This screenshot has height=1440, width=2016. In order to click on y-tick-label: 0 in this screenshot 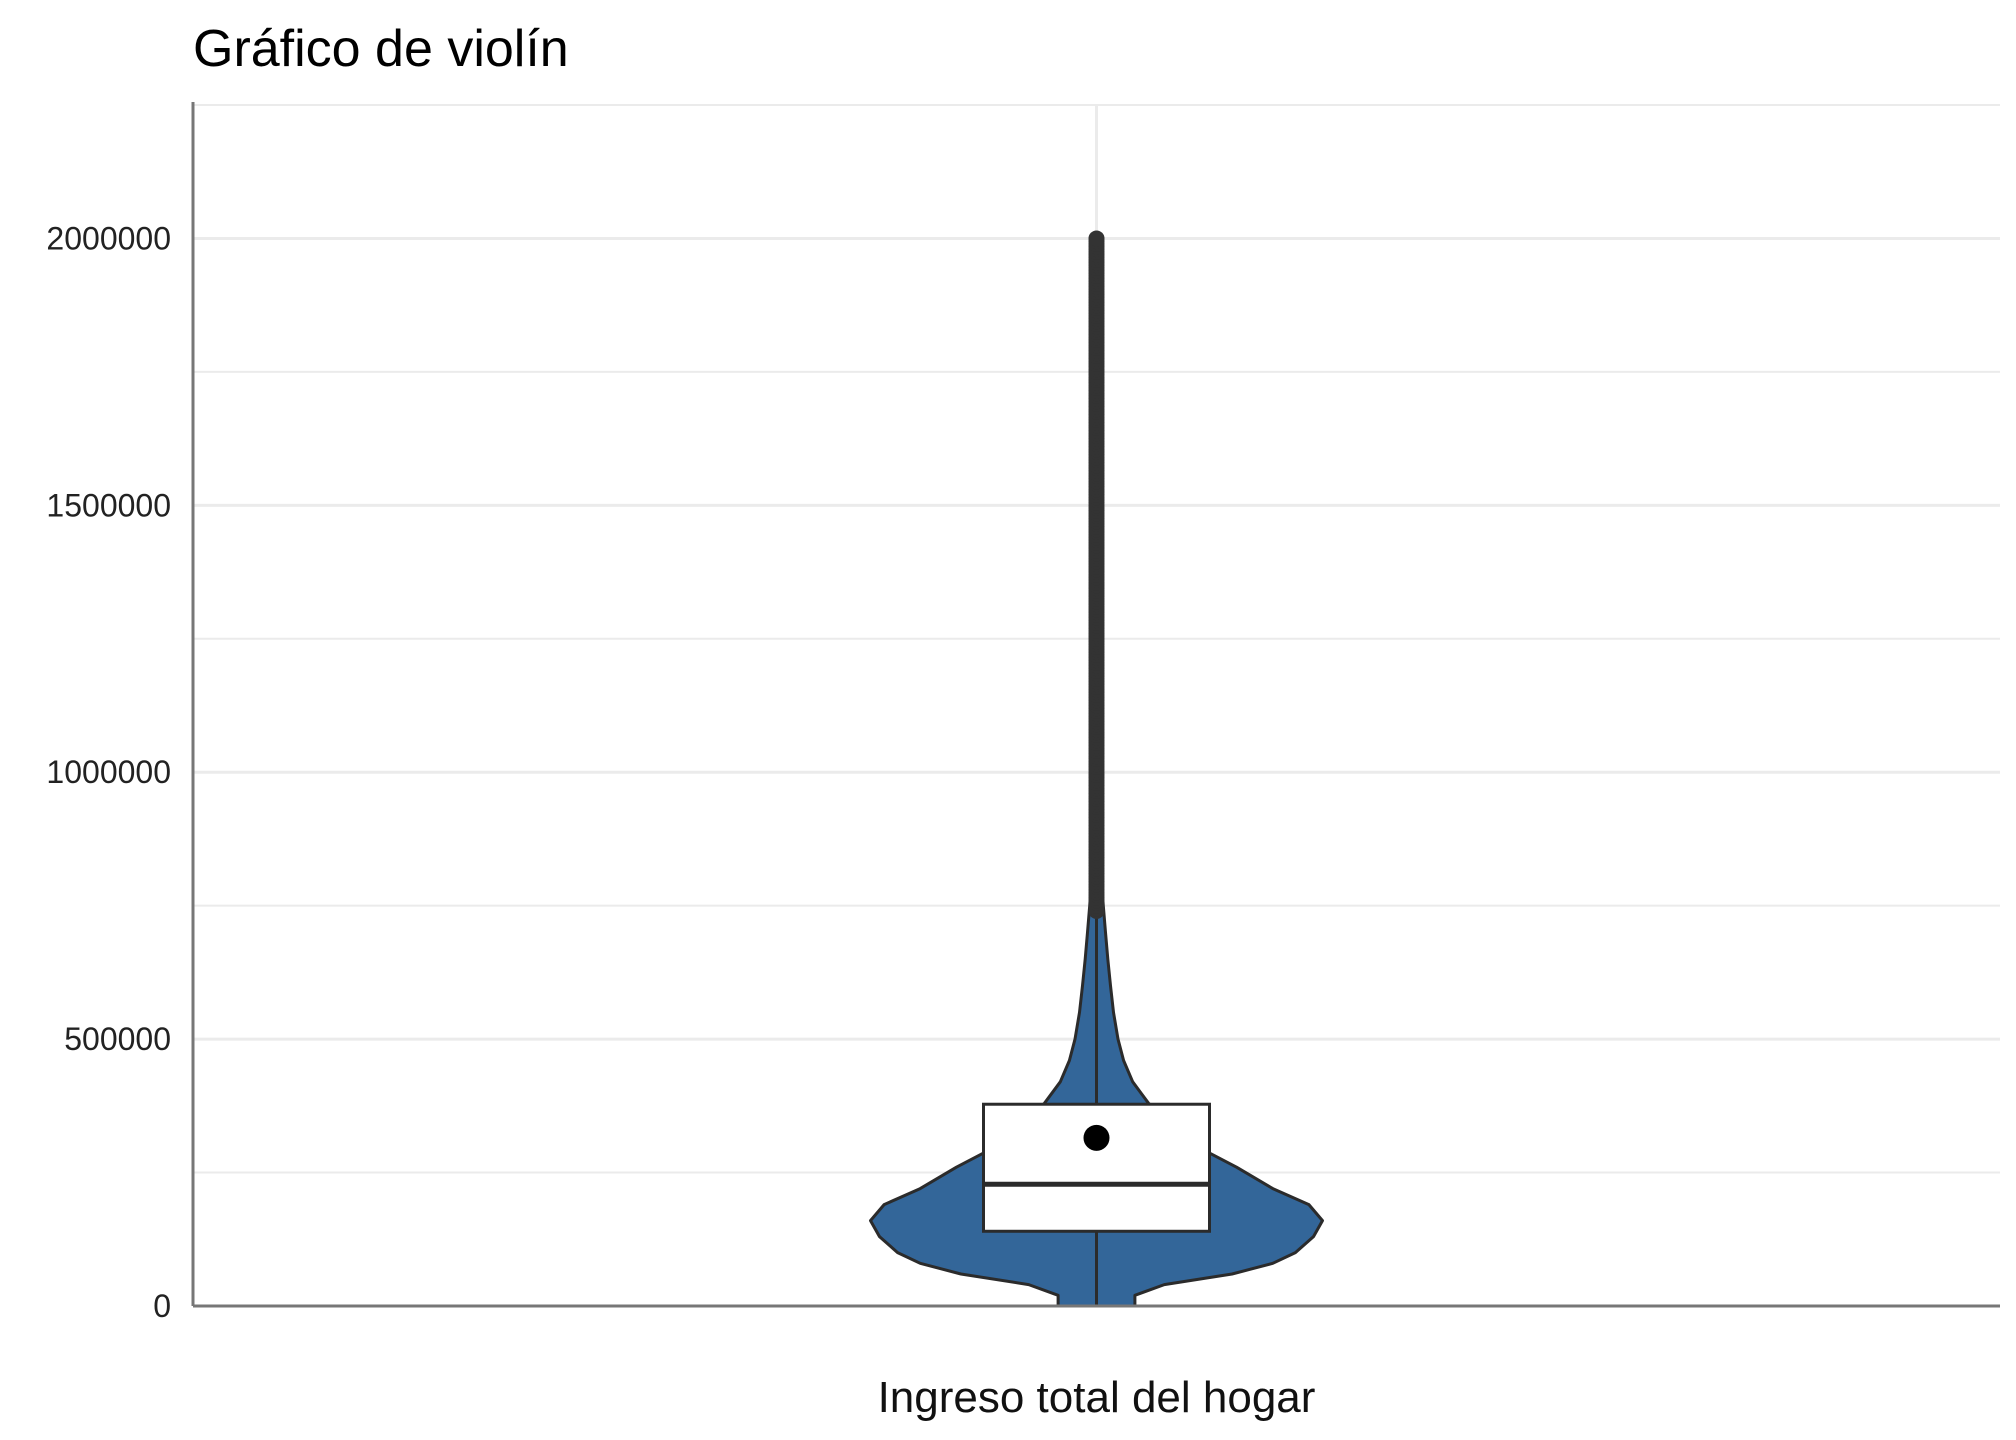, I will do `click(162, 1306)`.